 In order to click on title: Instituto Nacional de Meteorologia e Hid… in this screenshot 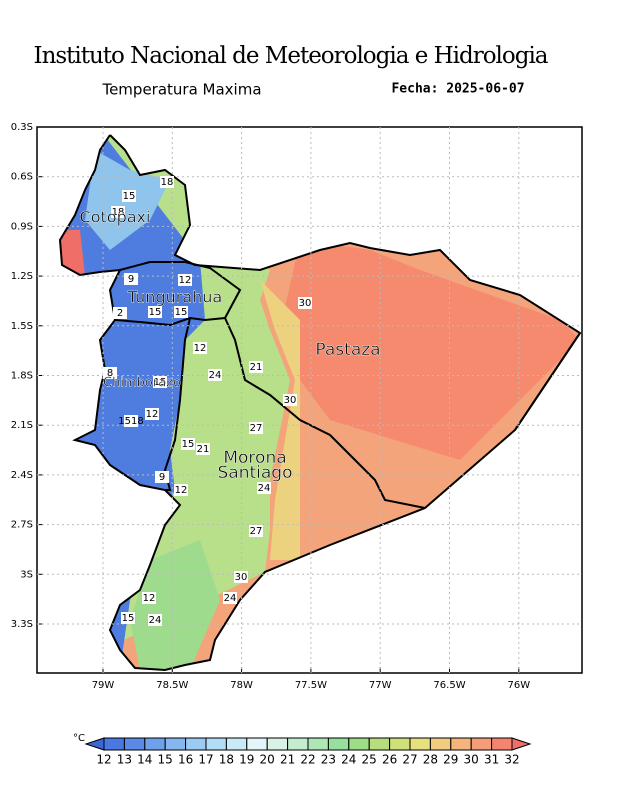, I will do `click(291, 56)`.